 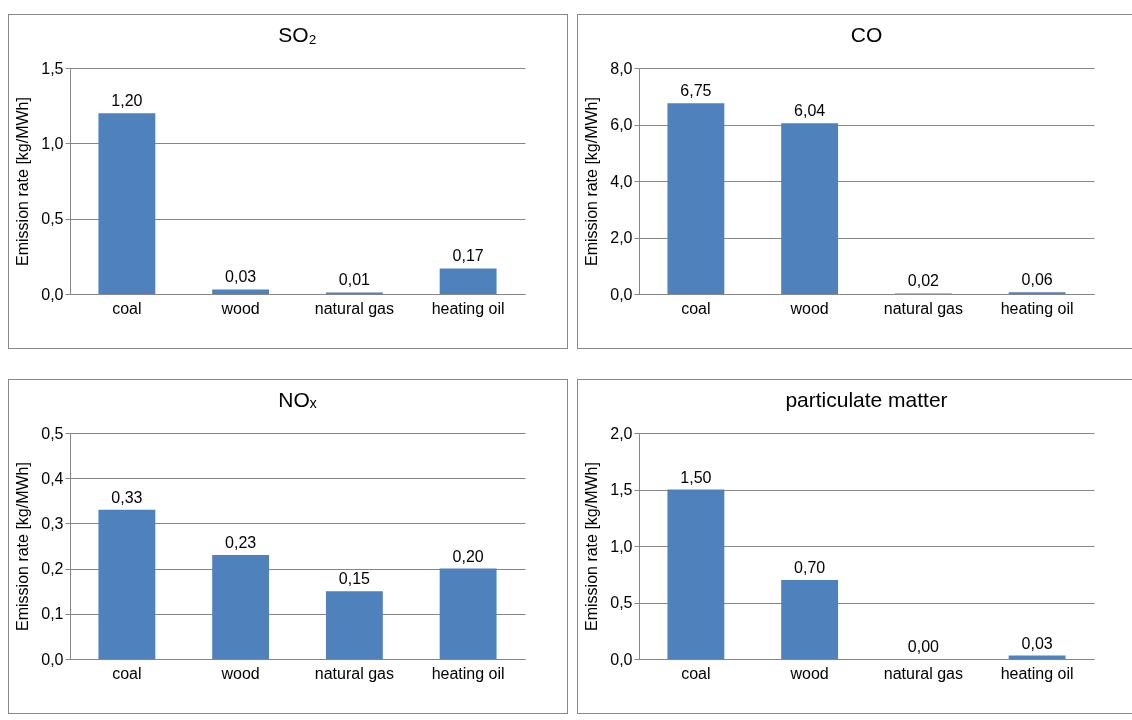 What do you see at coordinates (621, 68) in the screenshot?
I see `y-tick-label: 8,0` at bounding box center [621, 68].